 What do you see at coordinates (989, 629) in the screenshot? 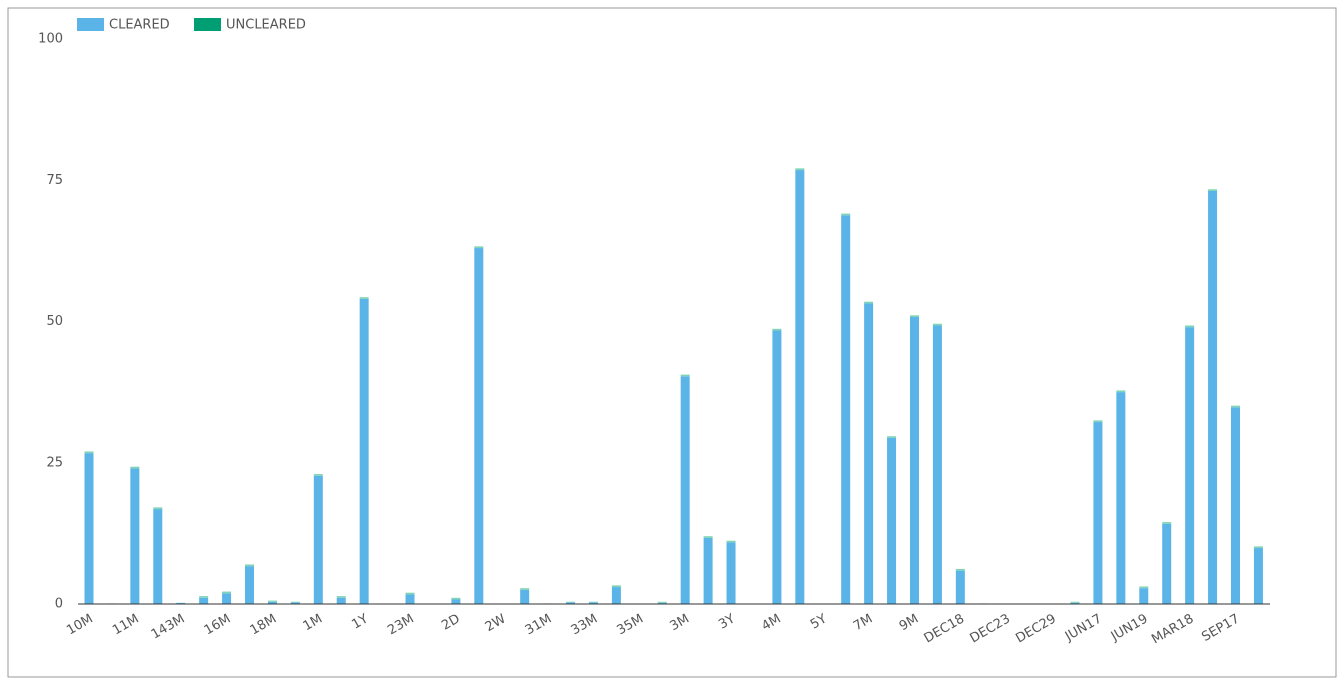
I see `x-tick-label: DEC23` at bounding box center [989, 629].